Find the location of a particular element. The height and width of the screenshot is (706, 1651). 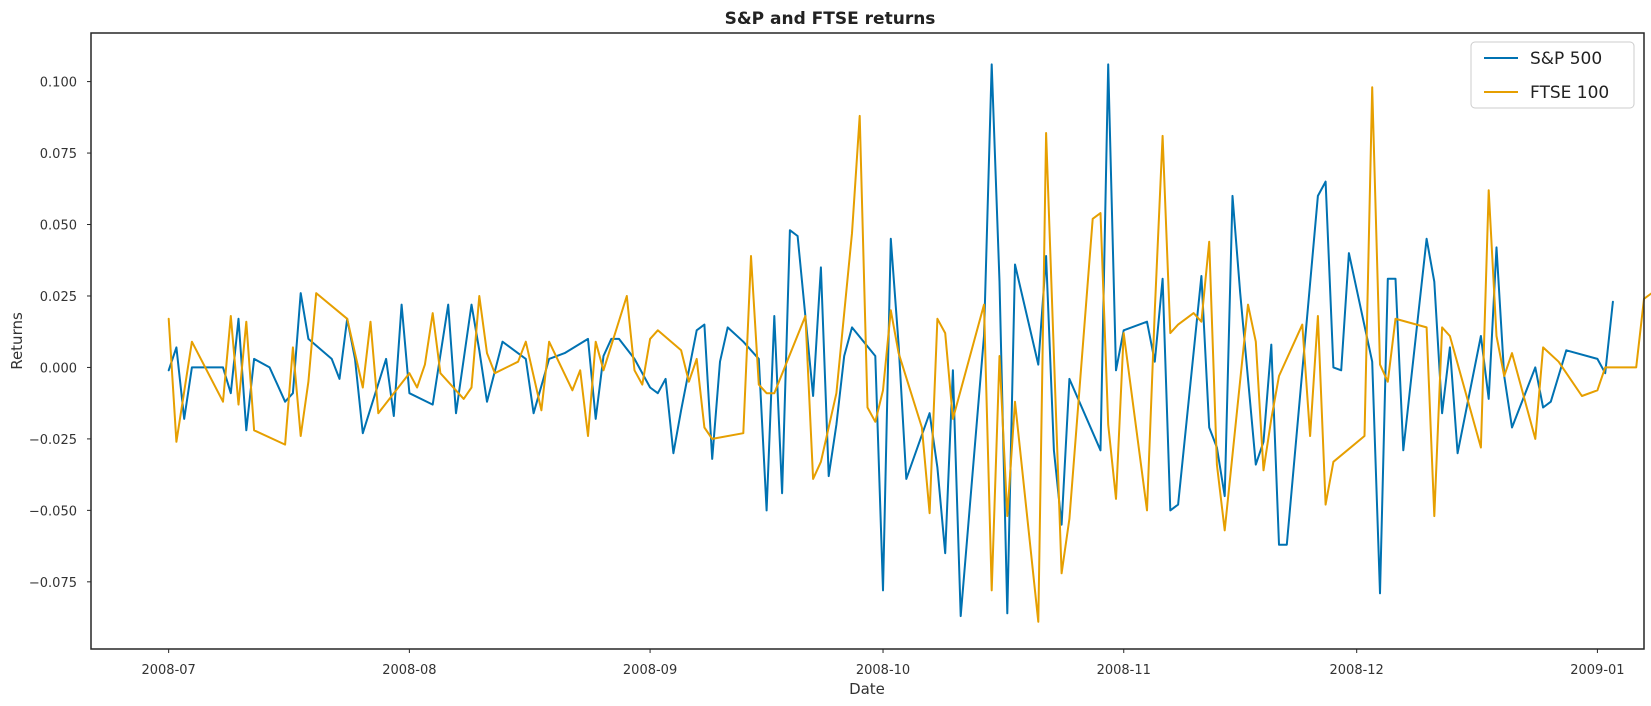

chart-title: S&P and FTSE returns is located at coordinates (830, 19).